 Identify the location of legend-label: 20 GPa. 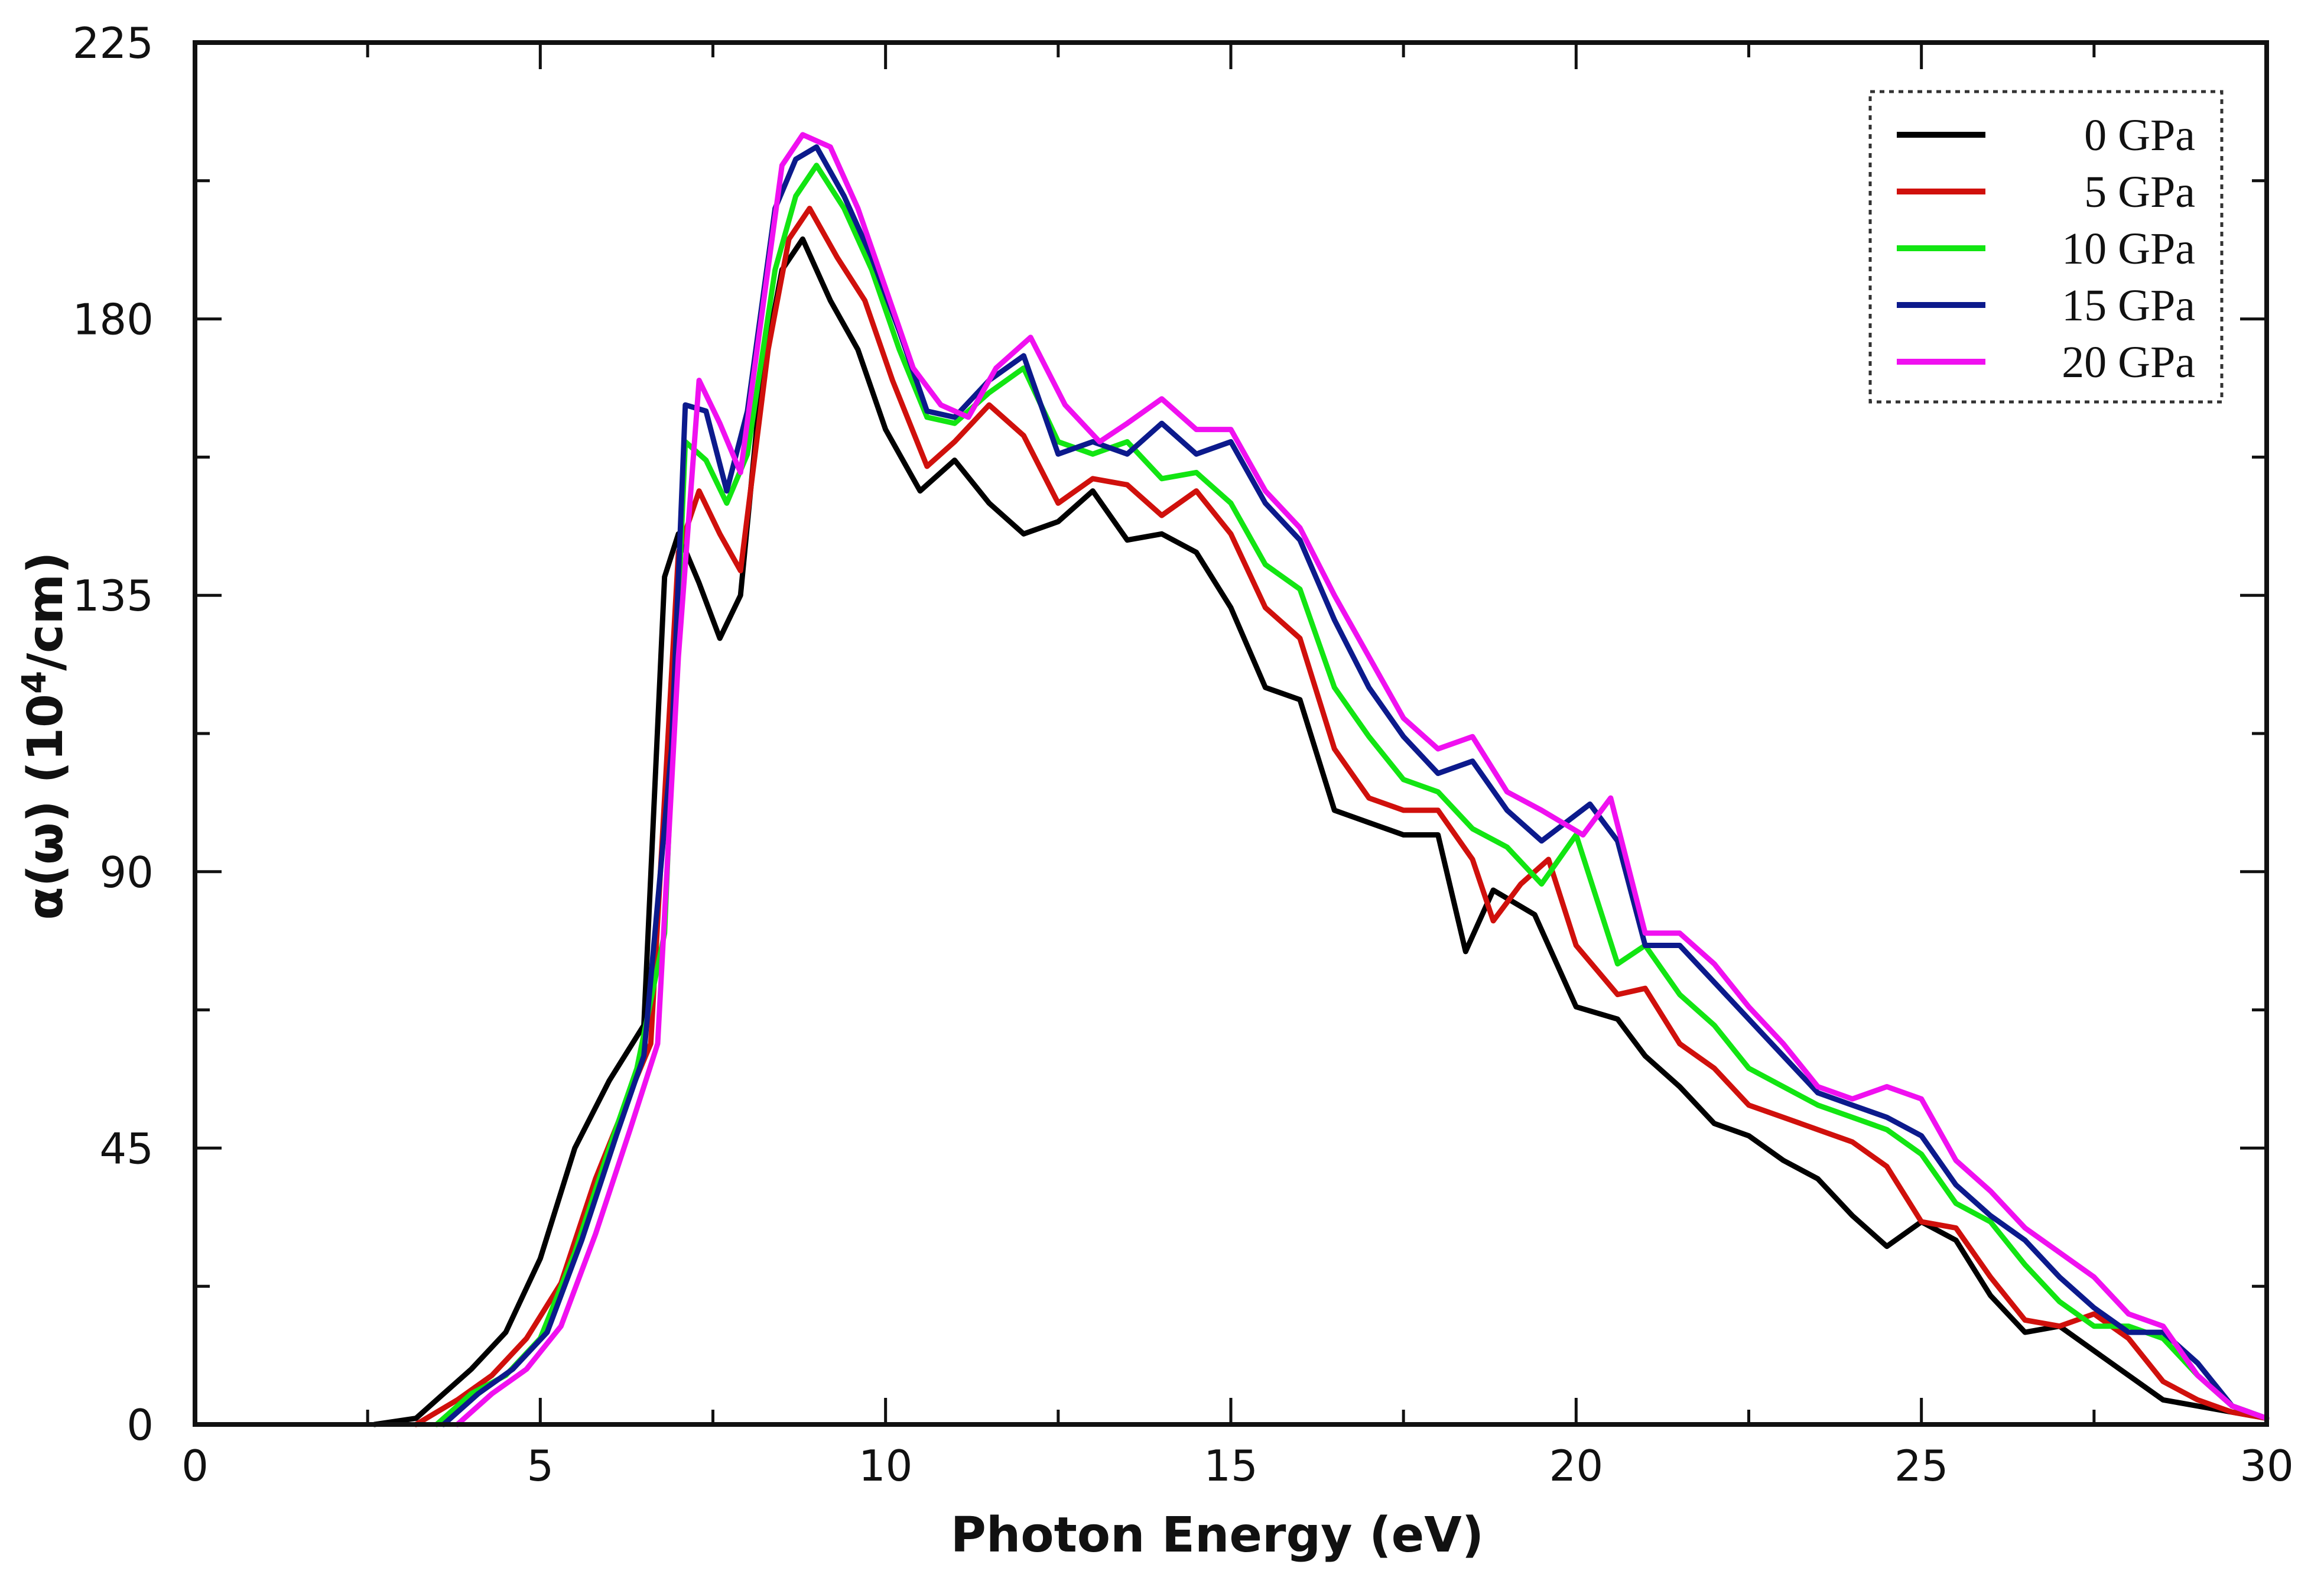
(2128, 362).